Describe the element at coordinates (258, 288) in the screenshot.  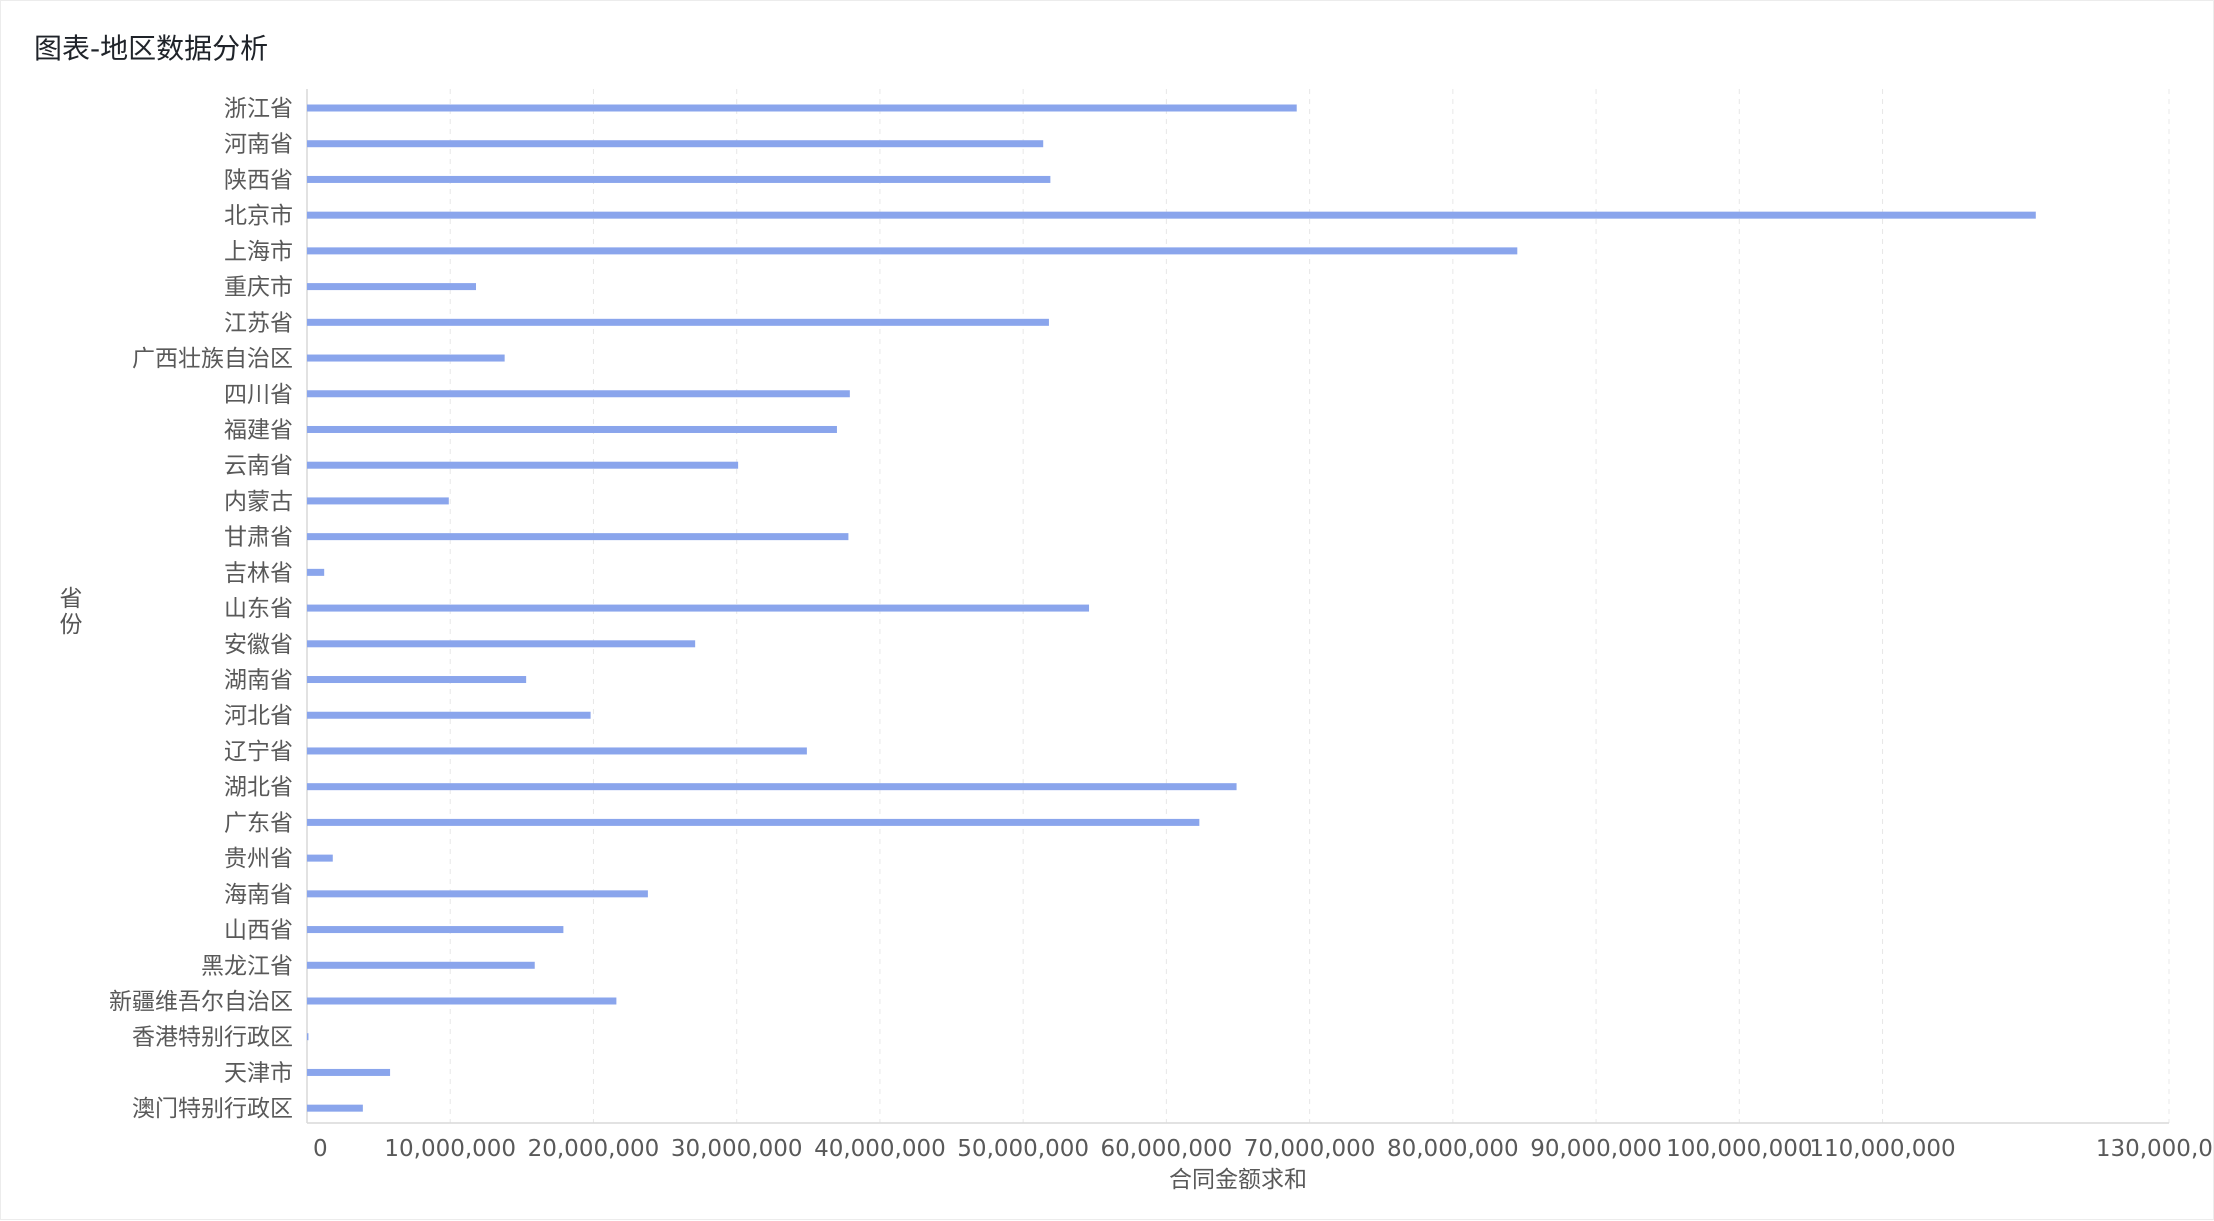
I see `category-label: 重庆市` at that location.